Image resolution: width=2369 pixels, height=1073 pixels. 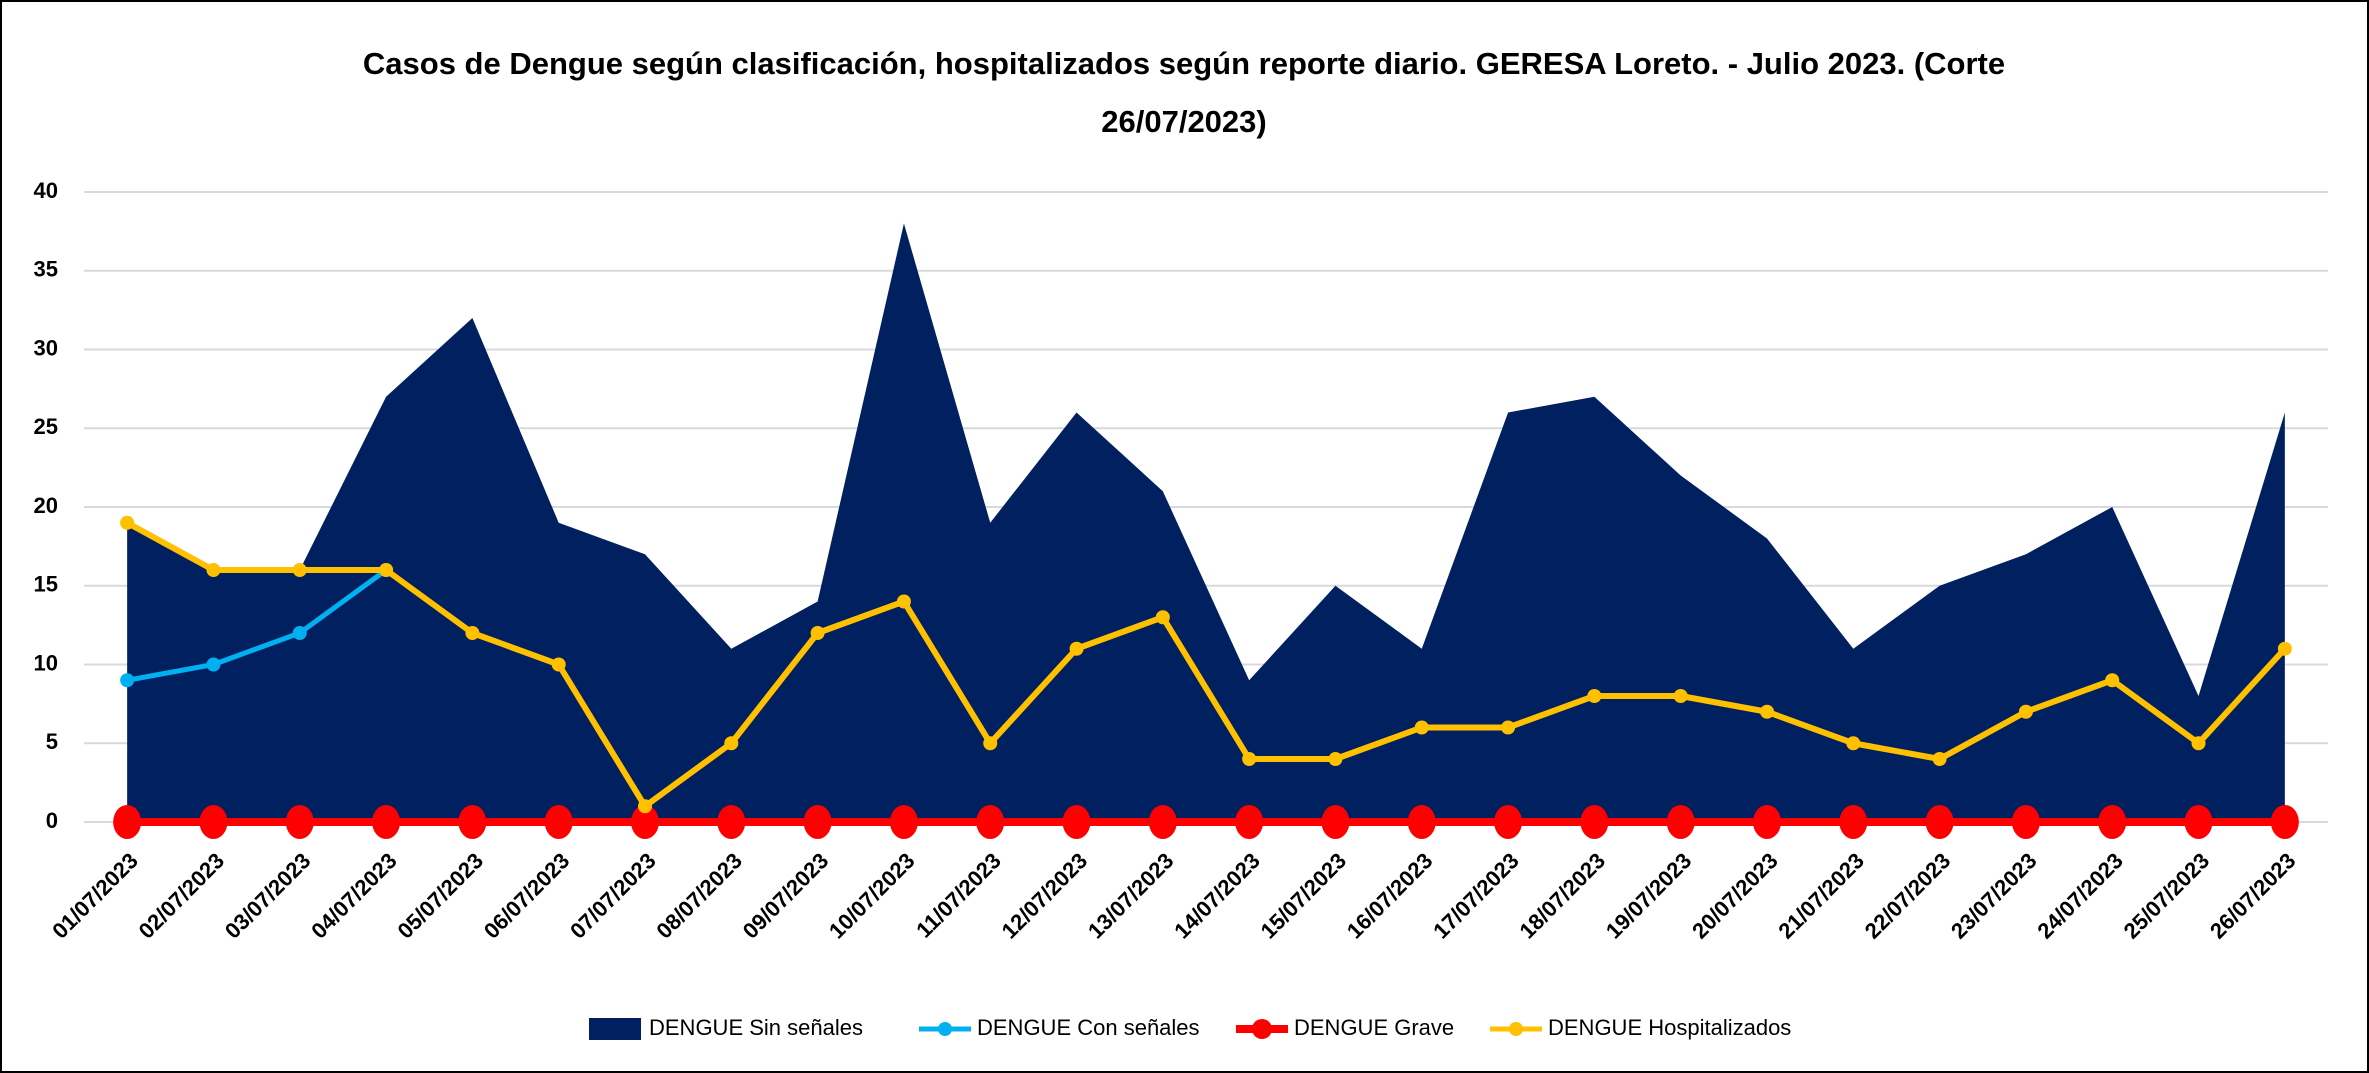 I want to click on y-tick-label: 20, so click(x=46, y=505).